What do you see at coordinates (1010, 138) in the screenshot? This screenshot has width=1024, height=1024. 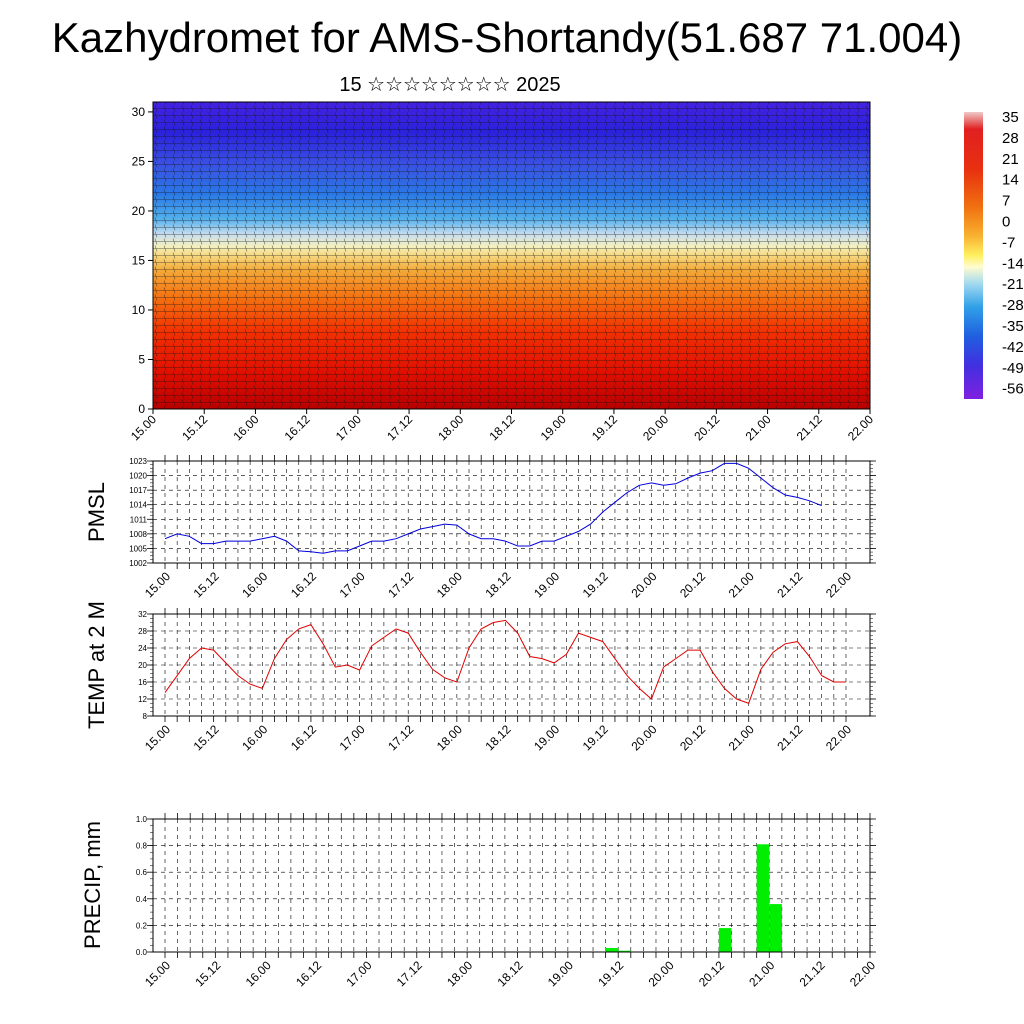 I see `colorbar-label: 28` at bounding box center [1010, 138].